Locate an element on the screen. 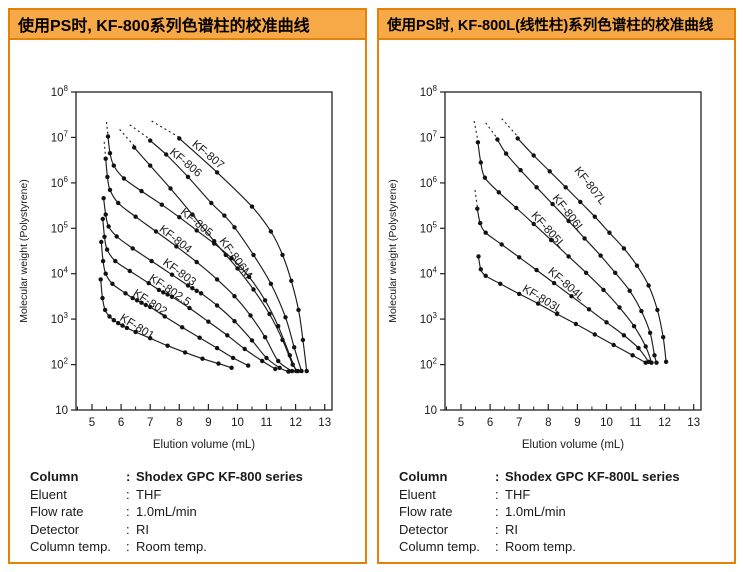 This screenshot has width=743, height=572. svg-text: KF-806M is located at coordinates (236, 258).